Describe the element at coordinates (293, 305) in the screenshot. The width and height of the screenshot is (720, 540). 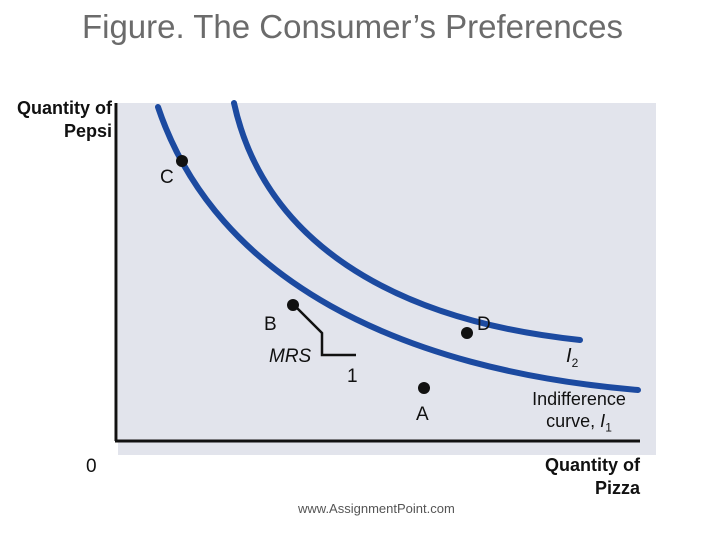
I see `point-b-marker` at that location.